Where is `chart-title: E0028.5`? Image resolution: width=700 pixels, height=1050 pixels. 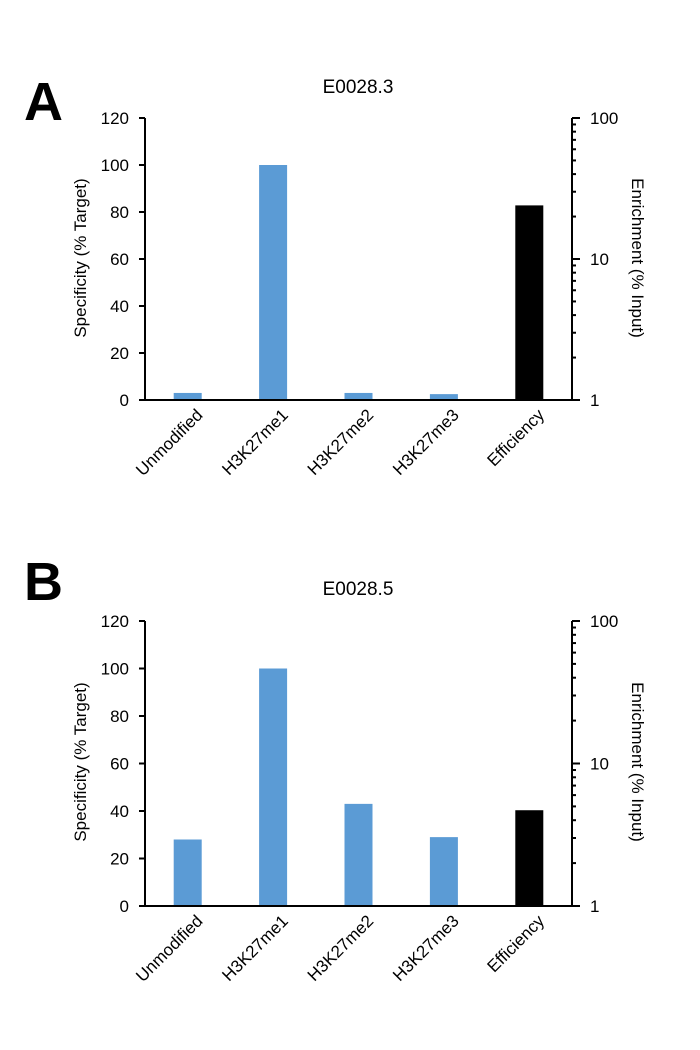
chart-title: E0028.5 is located at coordinates (358, 589).